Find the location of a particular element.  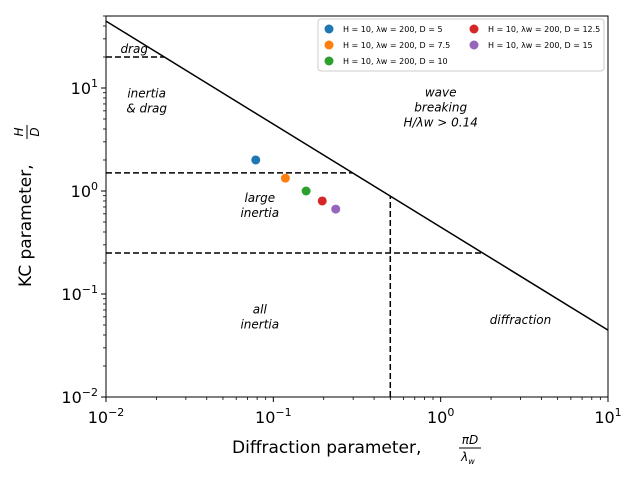

x-axis-title: Diffraction parameter, is located at coordinates (326, 448).